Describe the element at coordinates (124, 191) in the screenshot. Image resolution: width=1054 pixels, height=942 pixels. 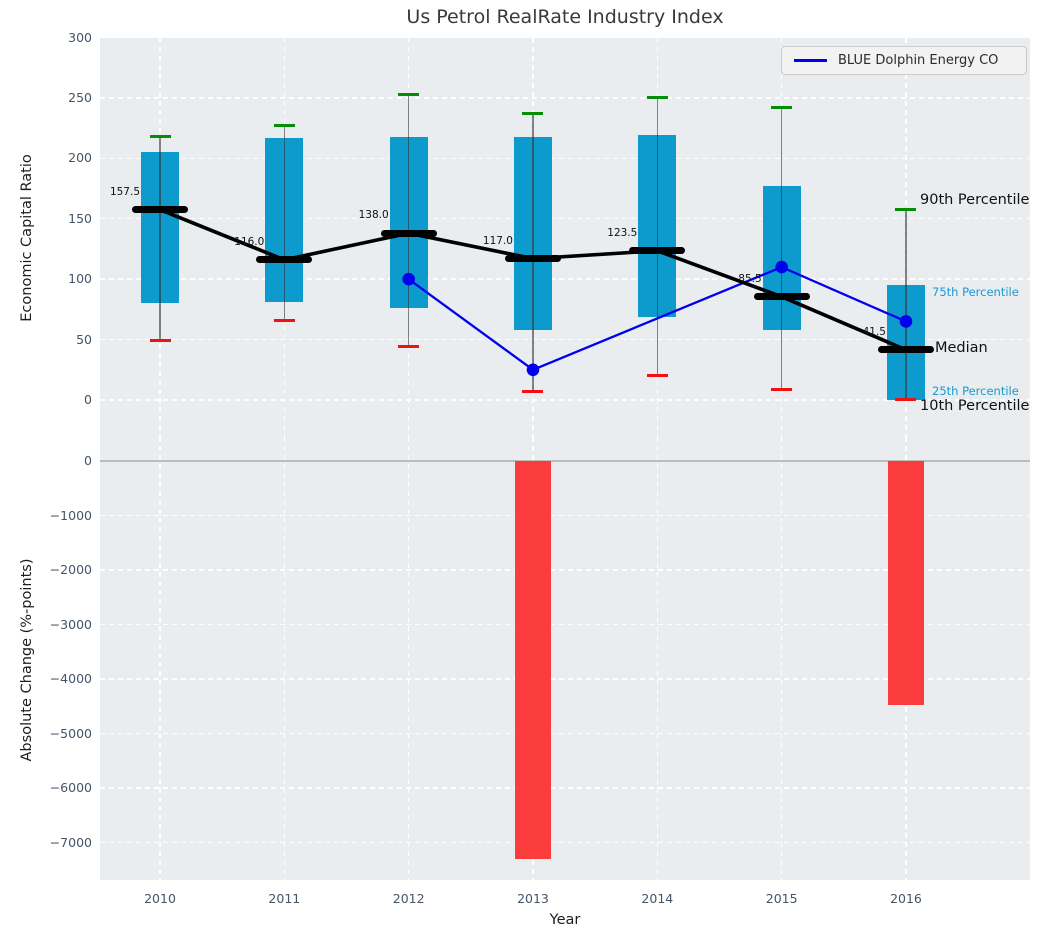
I see `median-value-label: 157.5` at that location.